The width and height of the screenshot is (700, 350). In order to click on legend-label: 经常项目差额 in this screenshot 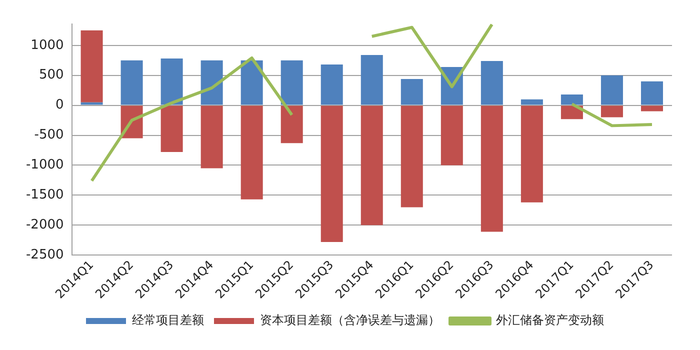, I will do `click(168, 320)`.